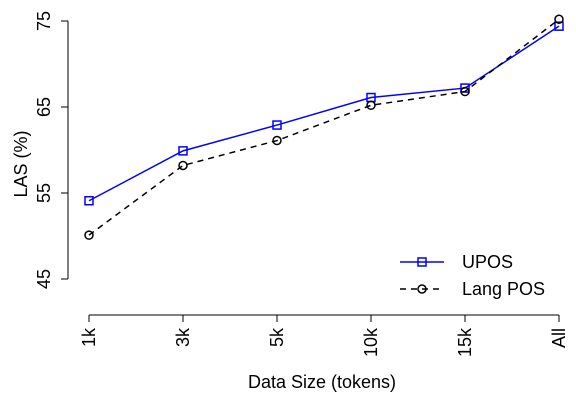 This screenshot has width=576, height=394. I want to click on y-tick-label: 65, so click(44, 107).